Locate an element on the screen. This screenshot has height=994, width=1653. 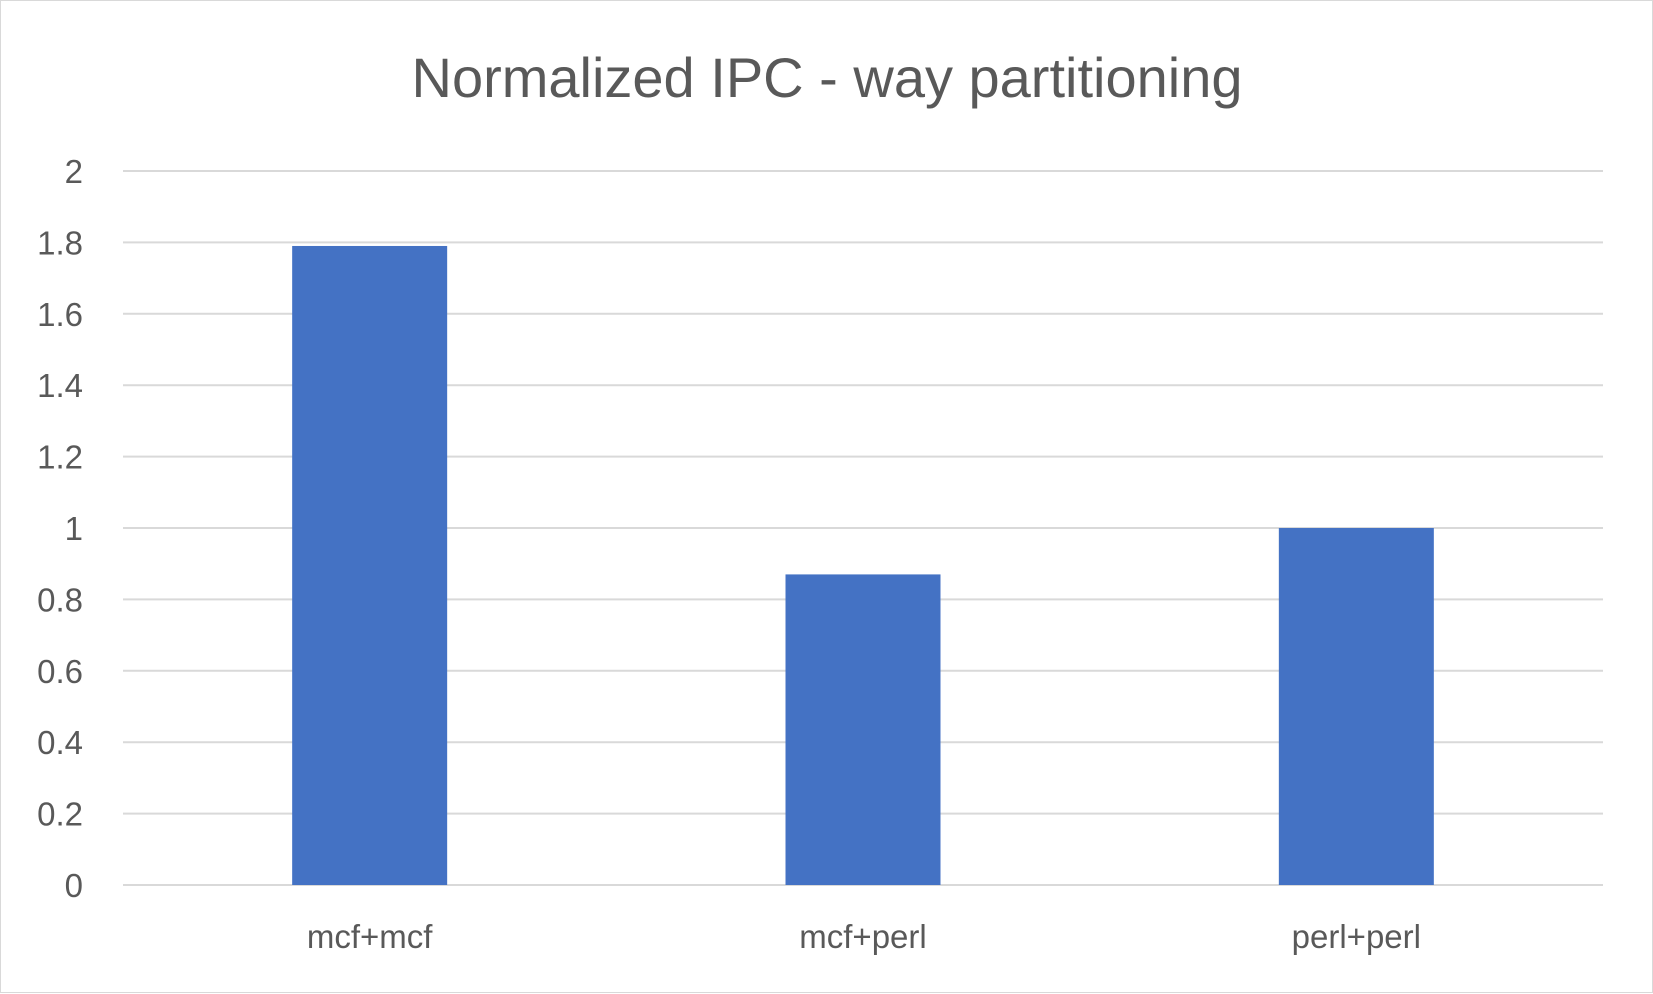
x-category-label: perl+perl is located at coordinates (1356, 936).